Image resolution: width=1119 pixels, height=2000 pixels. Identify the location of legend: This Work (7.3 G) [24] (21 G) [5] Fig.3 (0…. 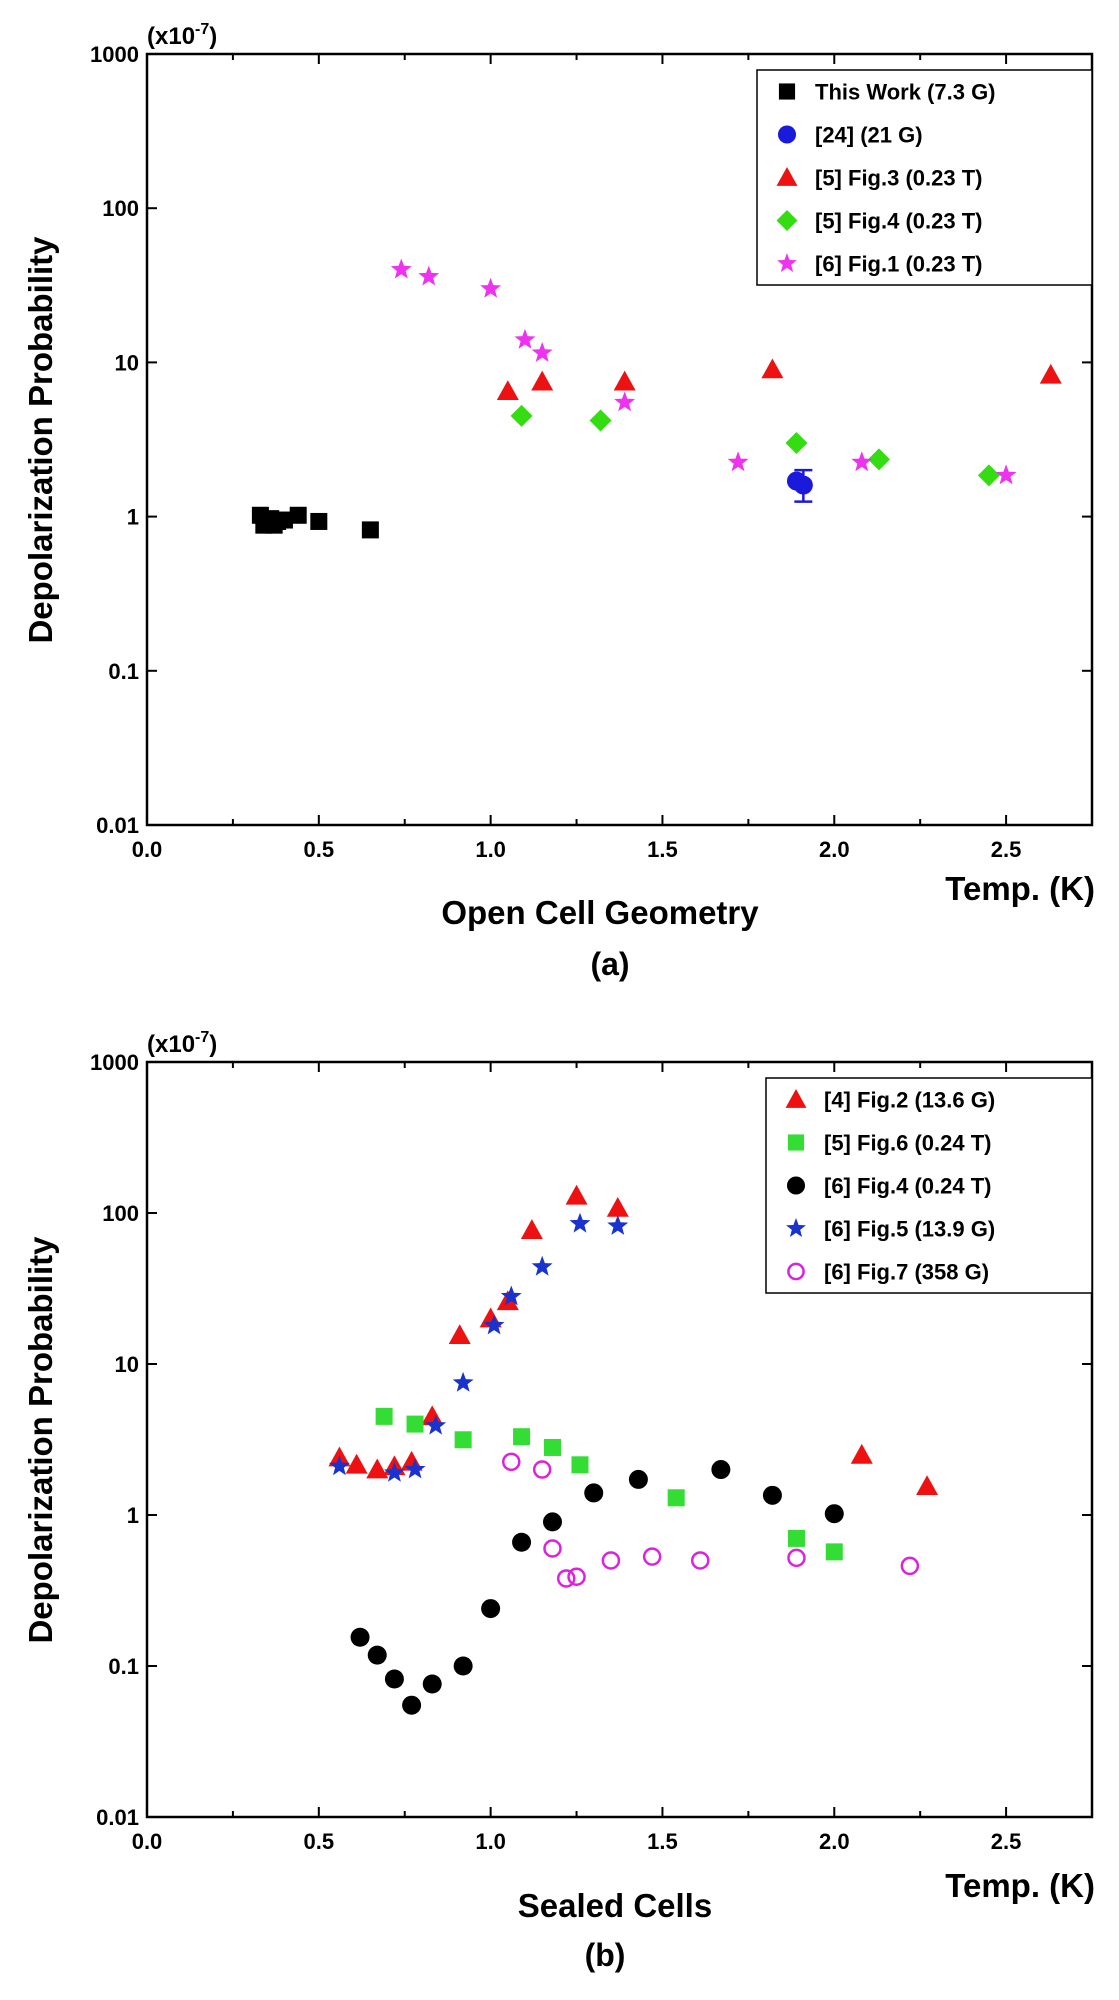
(924, 177).